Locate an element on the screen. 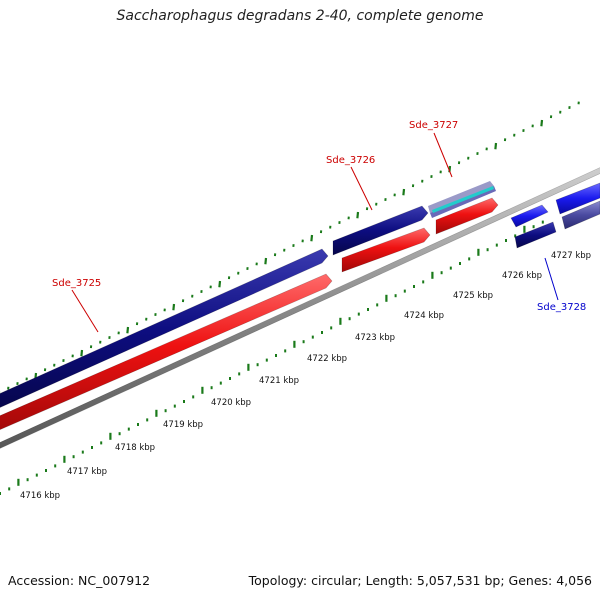 The width and height of the screenshot is (600, 600). tick-label: 4717 kbp is located at coordinates (87, 472).